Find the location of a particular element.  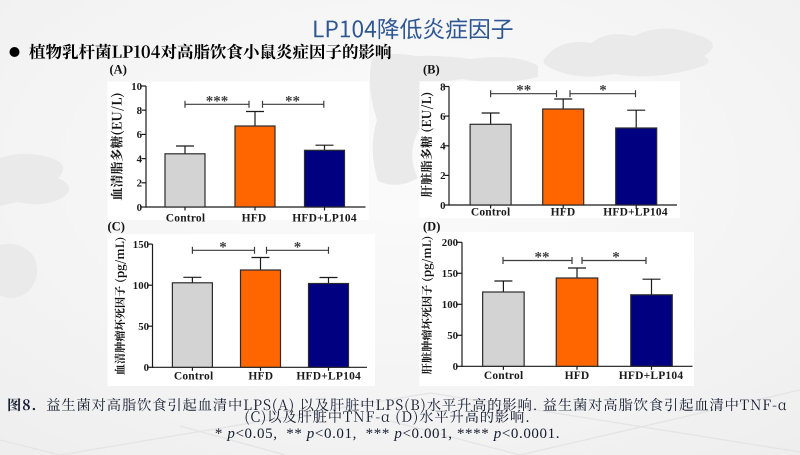

svg-text: (C) is located at coordinates (116, 227).